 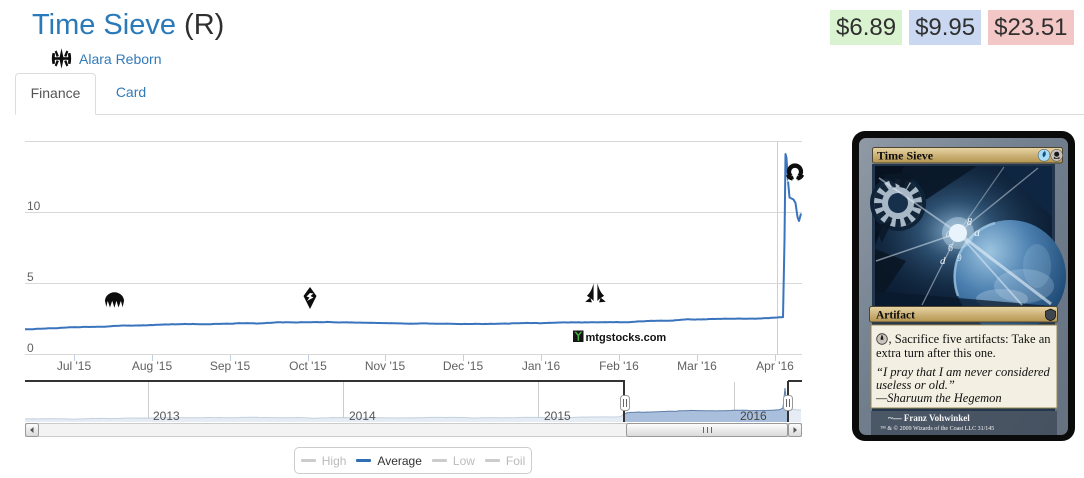 What do you see at coordinates (936, 353) in the screenshot?
I see `svg-text: extra turn after this one.` at bounding box center [936, 353].